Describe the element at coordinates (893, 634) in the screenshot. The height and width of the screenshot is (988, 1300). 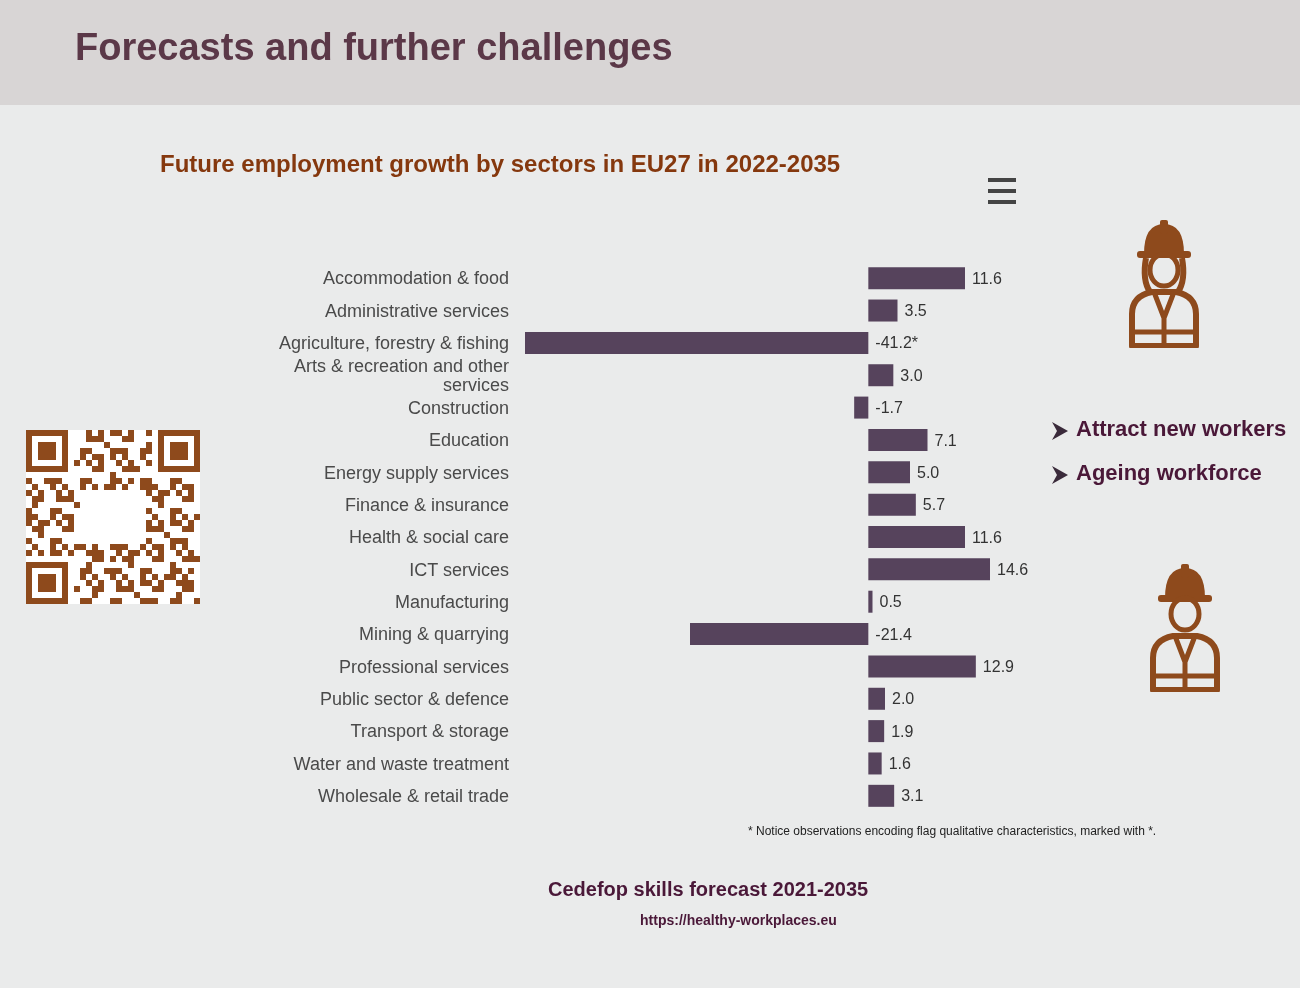
I see `data-label: -21.4` at that location.